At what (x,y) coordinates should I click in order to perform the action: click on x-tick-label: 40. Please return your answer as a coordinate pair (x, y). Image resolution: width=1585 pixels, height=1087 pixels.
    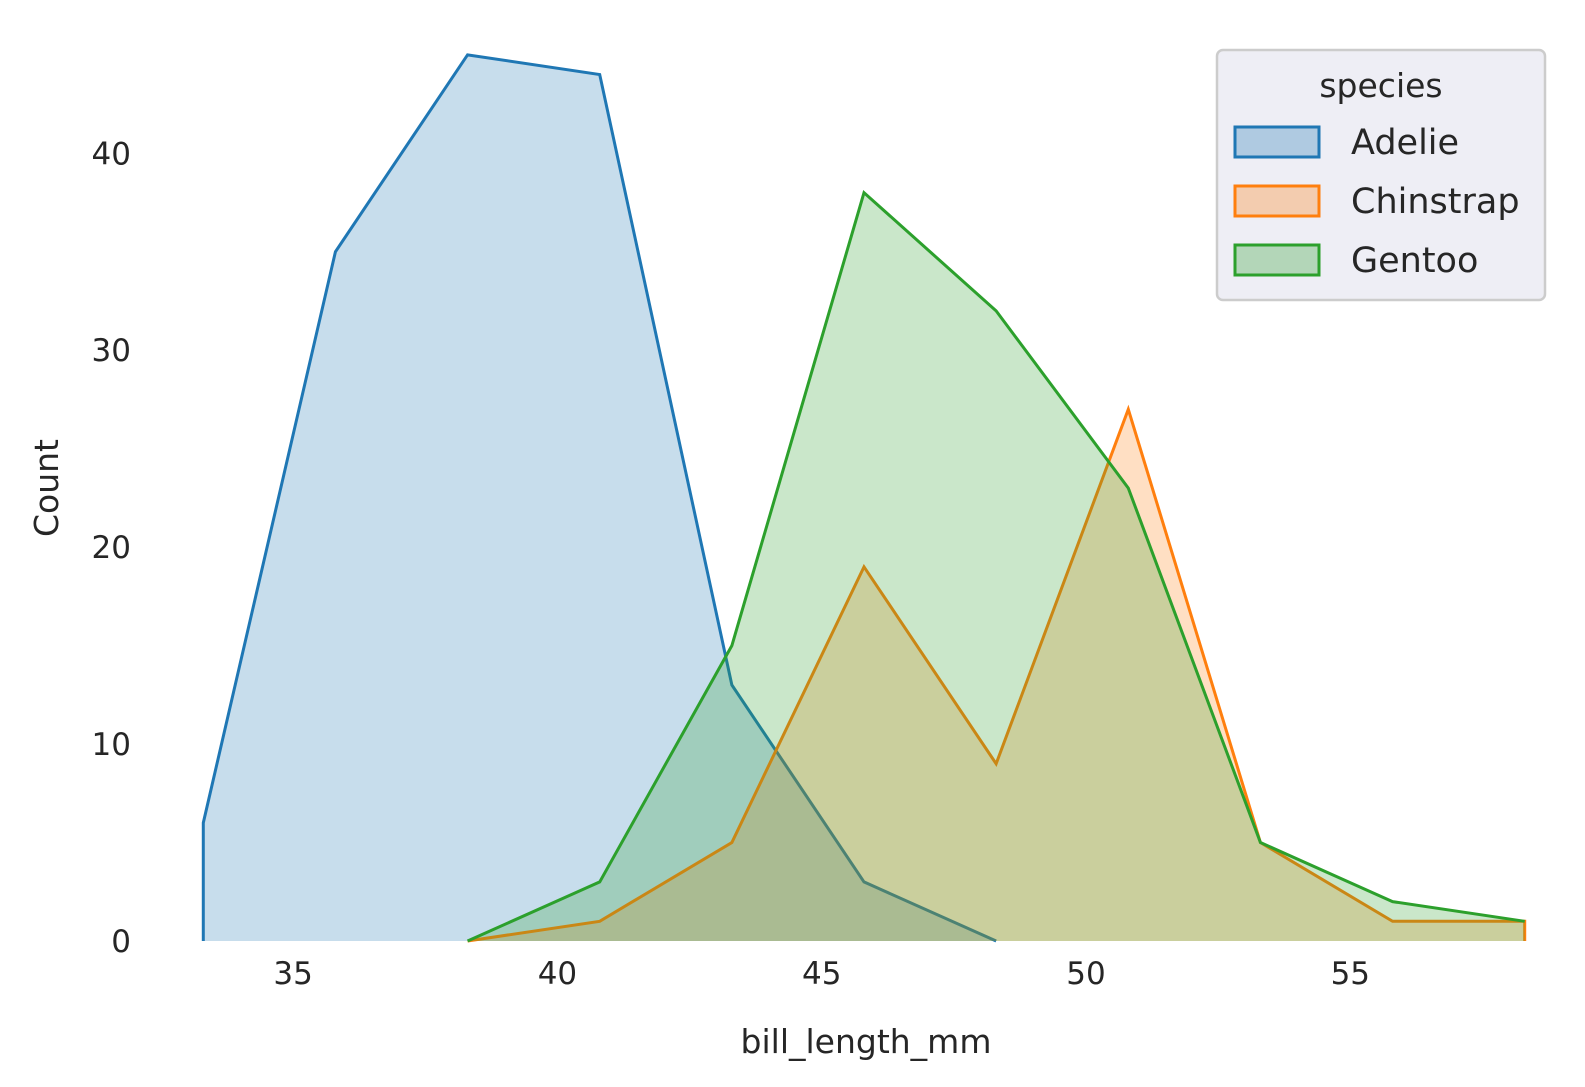
    Looking at the image, I should click on (557, 974).